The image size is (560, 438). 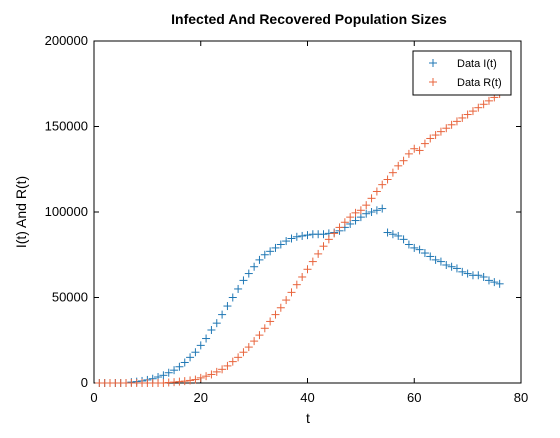 What do you see at coordinates (21, 212) in the screenshot?
I see `y-axis-label: I(t) And R(t)` at bounding box center [21, 212].